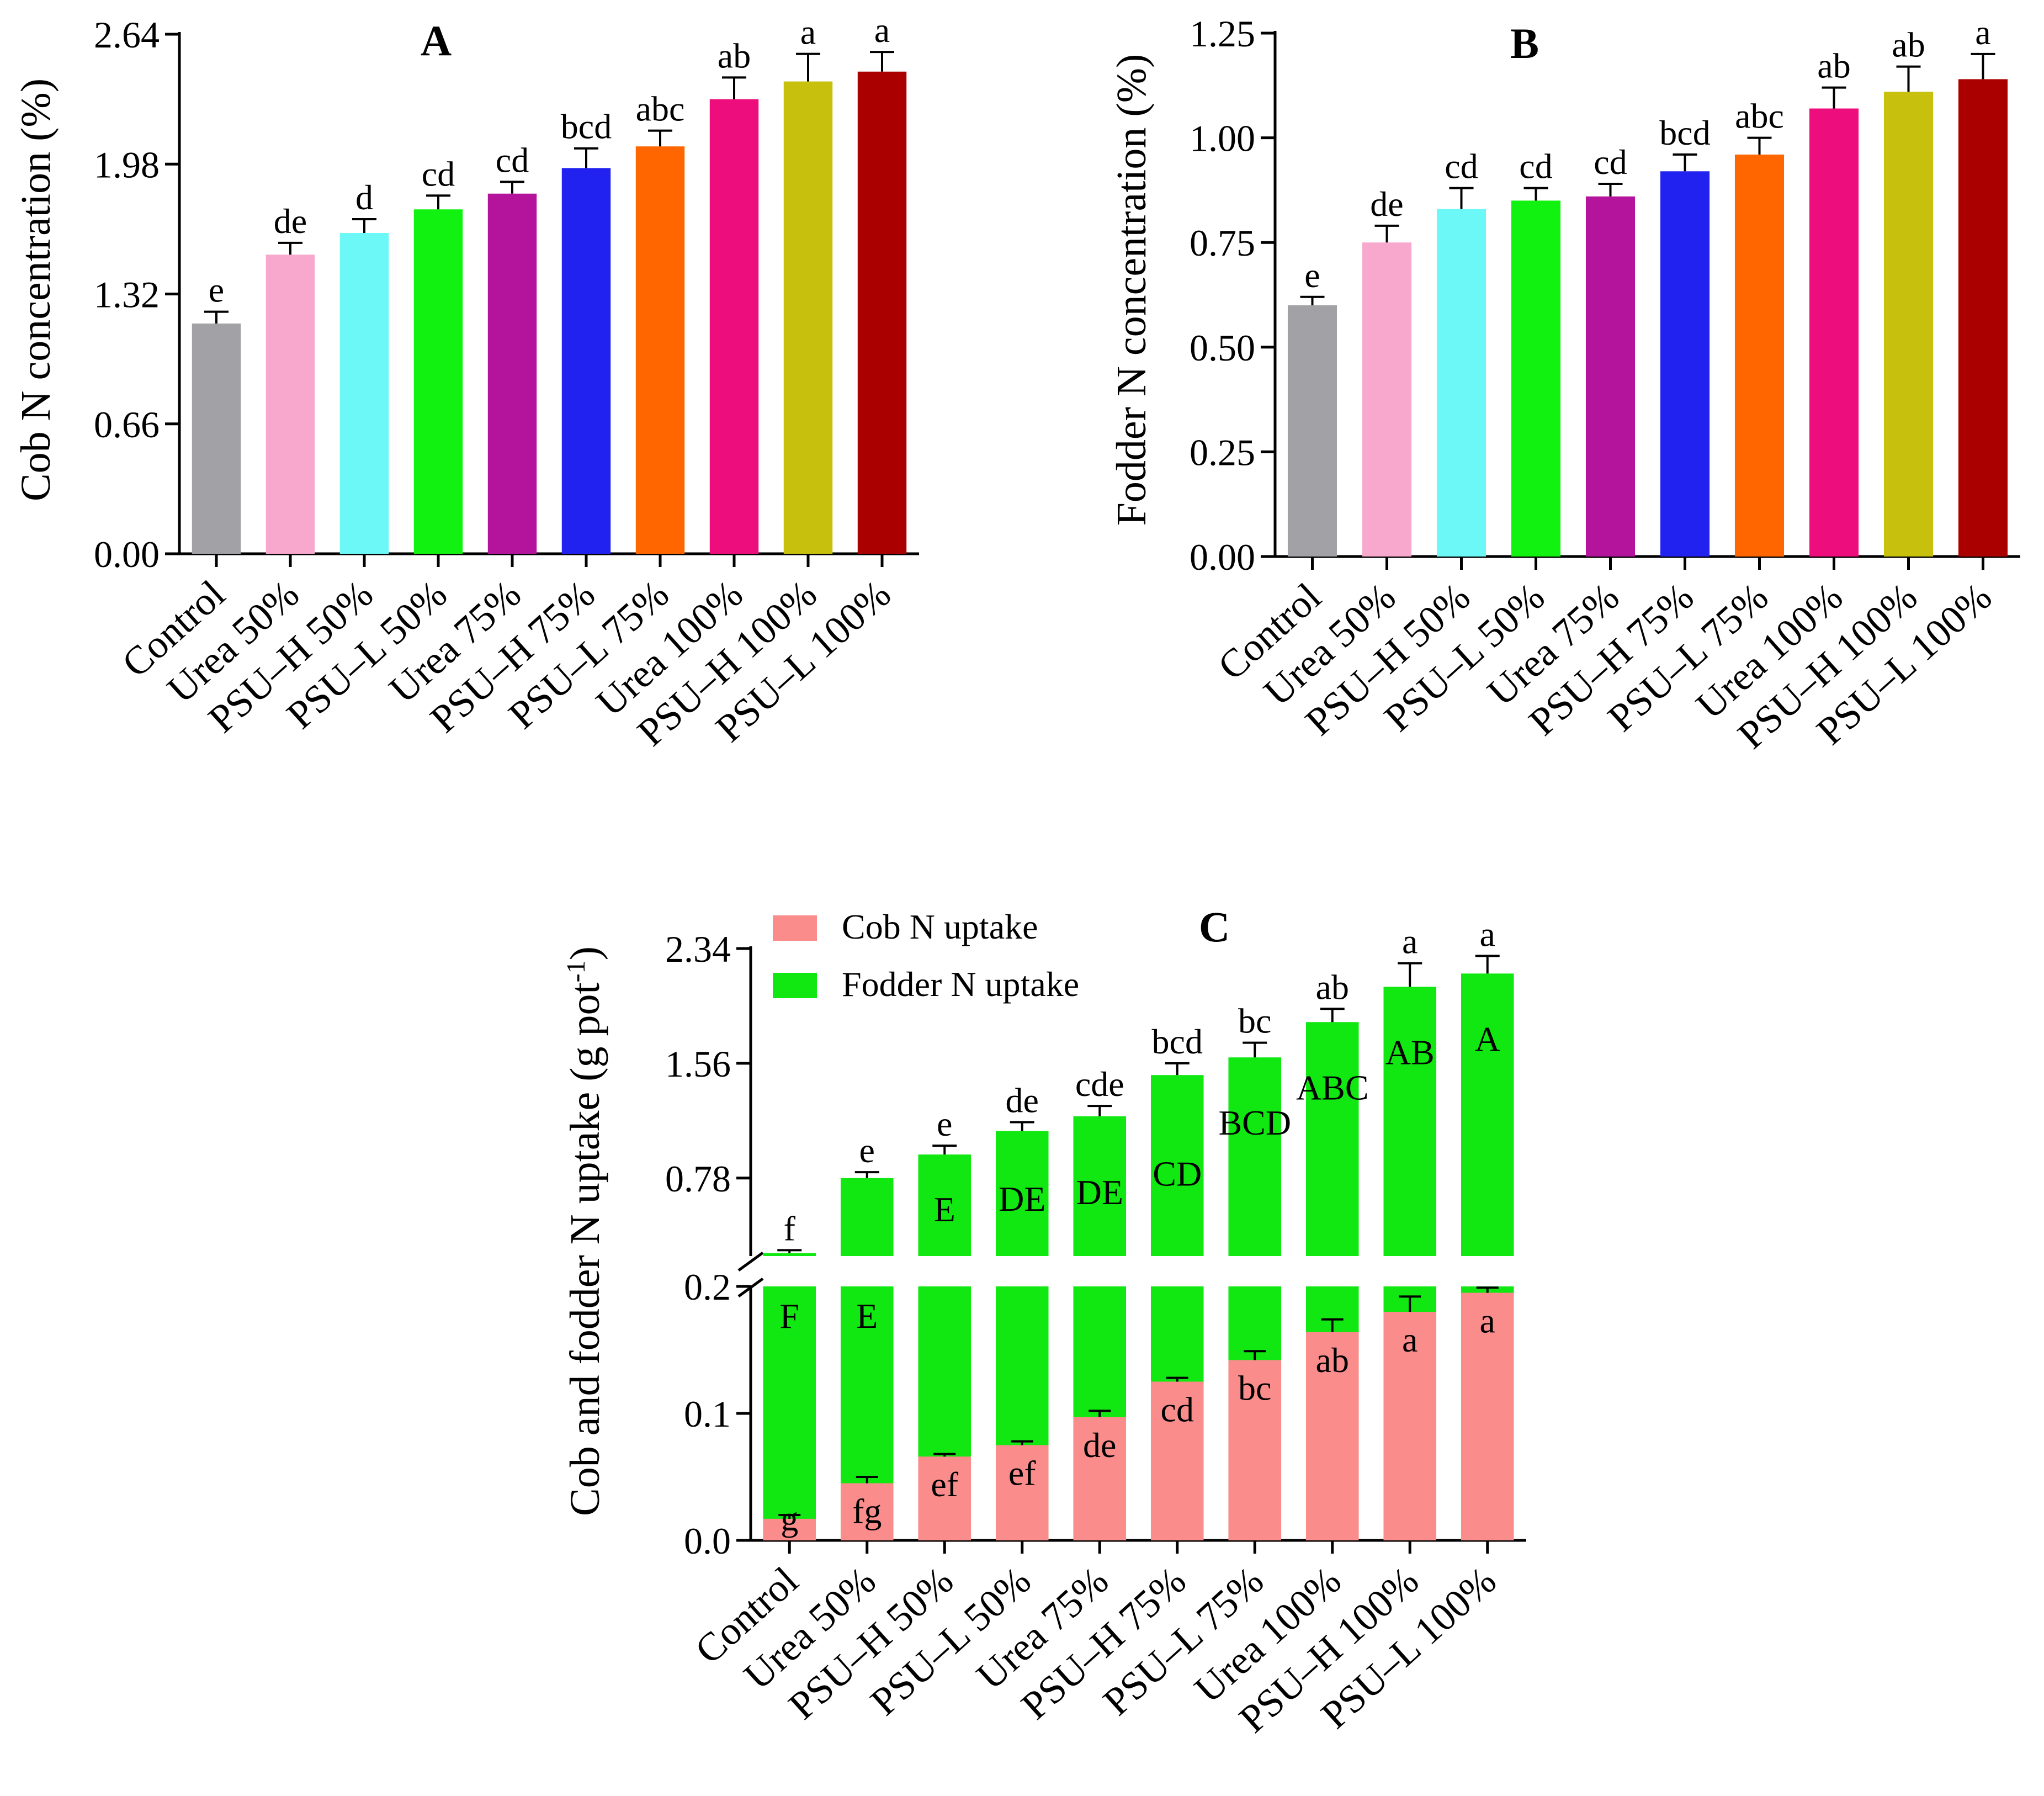  What do you see at coordinates (1333, 1087) in the screenshot?
I see `panel-c-fodder-inner-letter: ABC` at bounding box center [1333, 1087].